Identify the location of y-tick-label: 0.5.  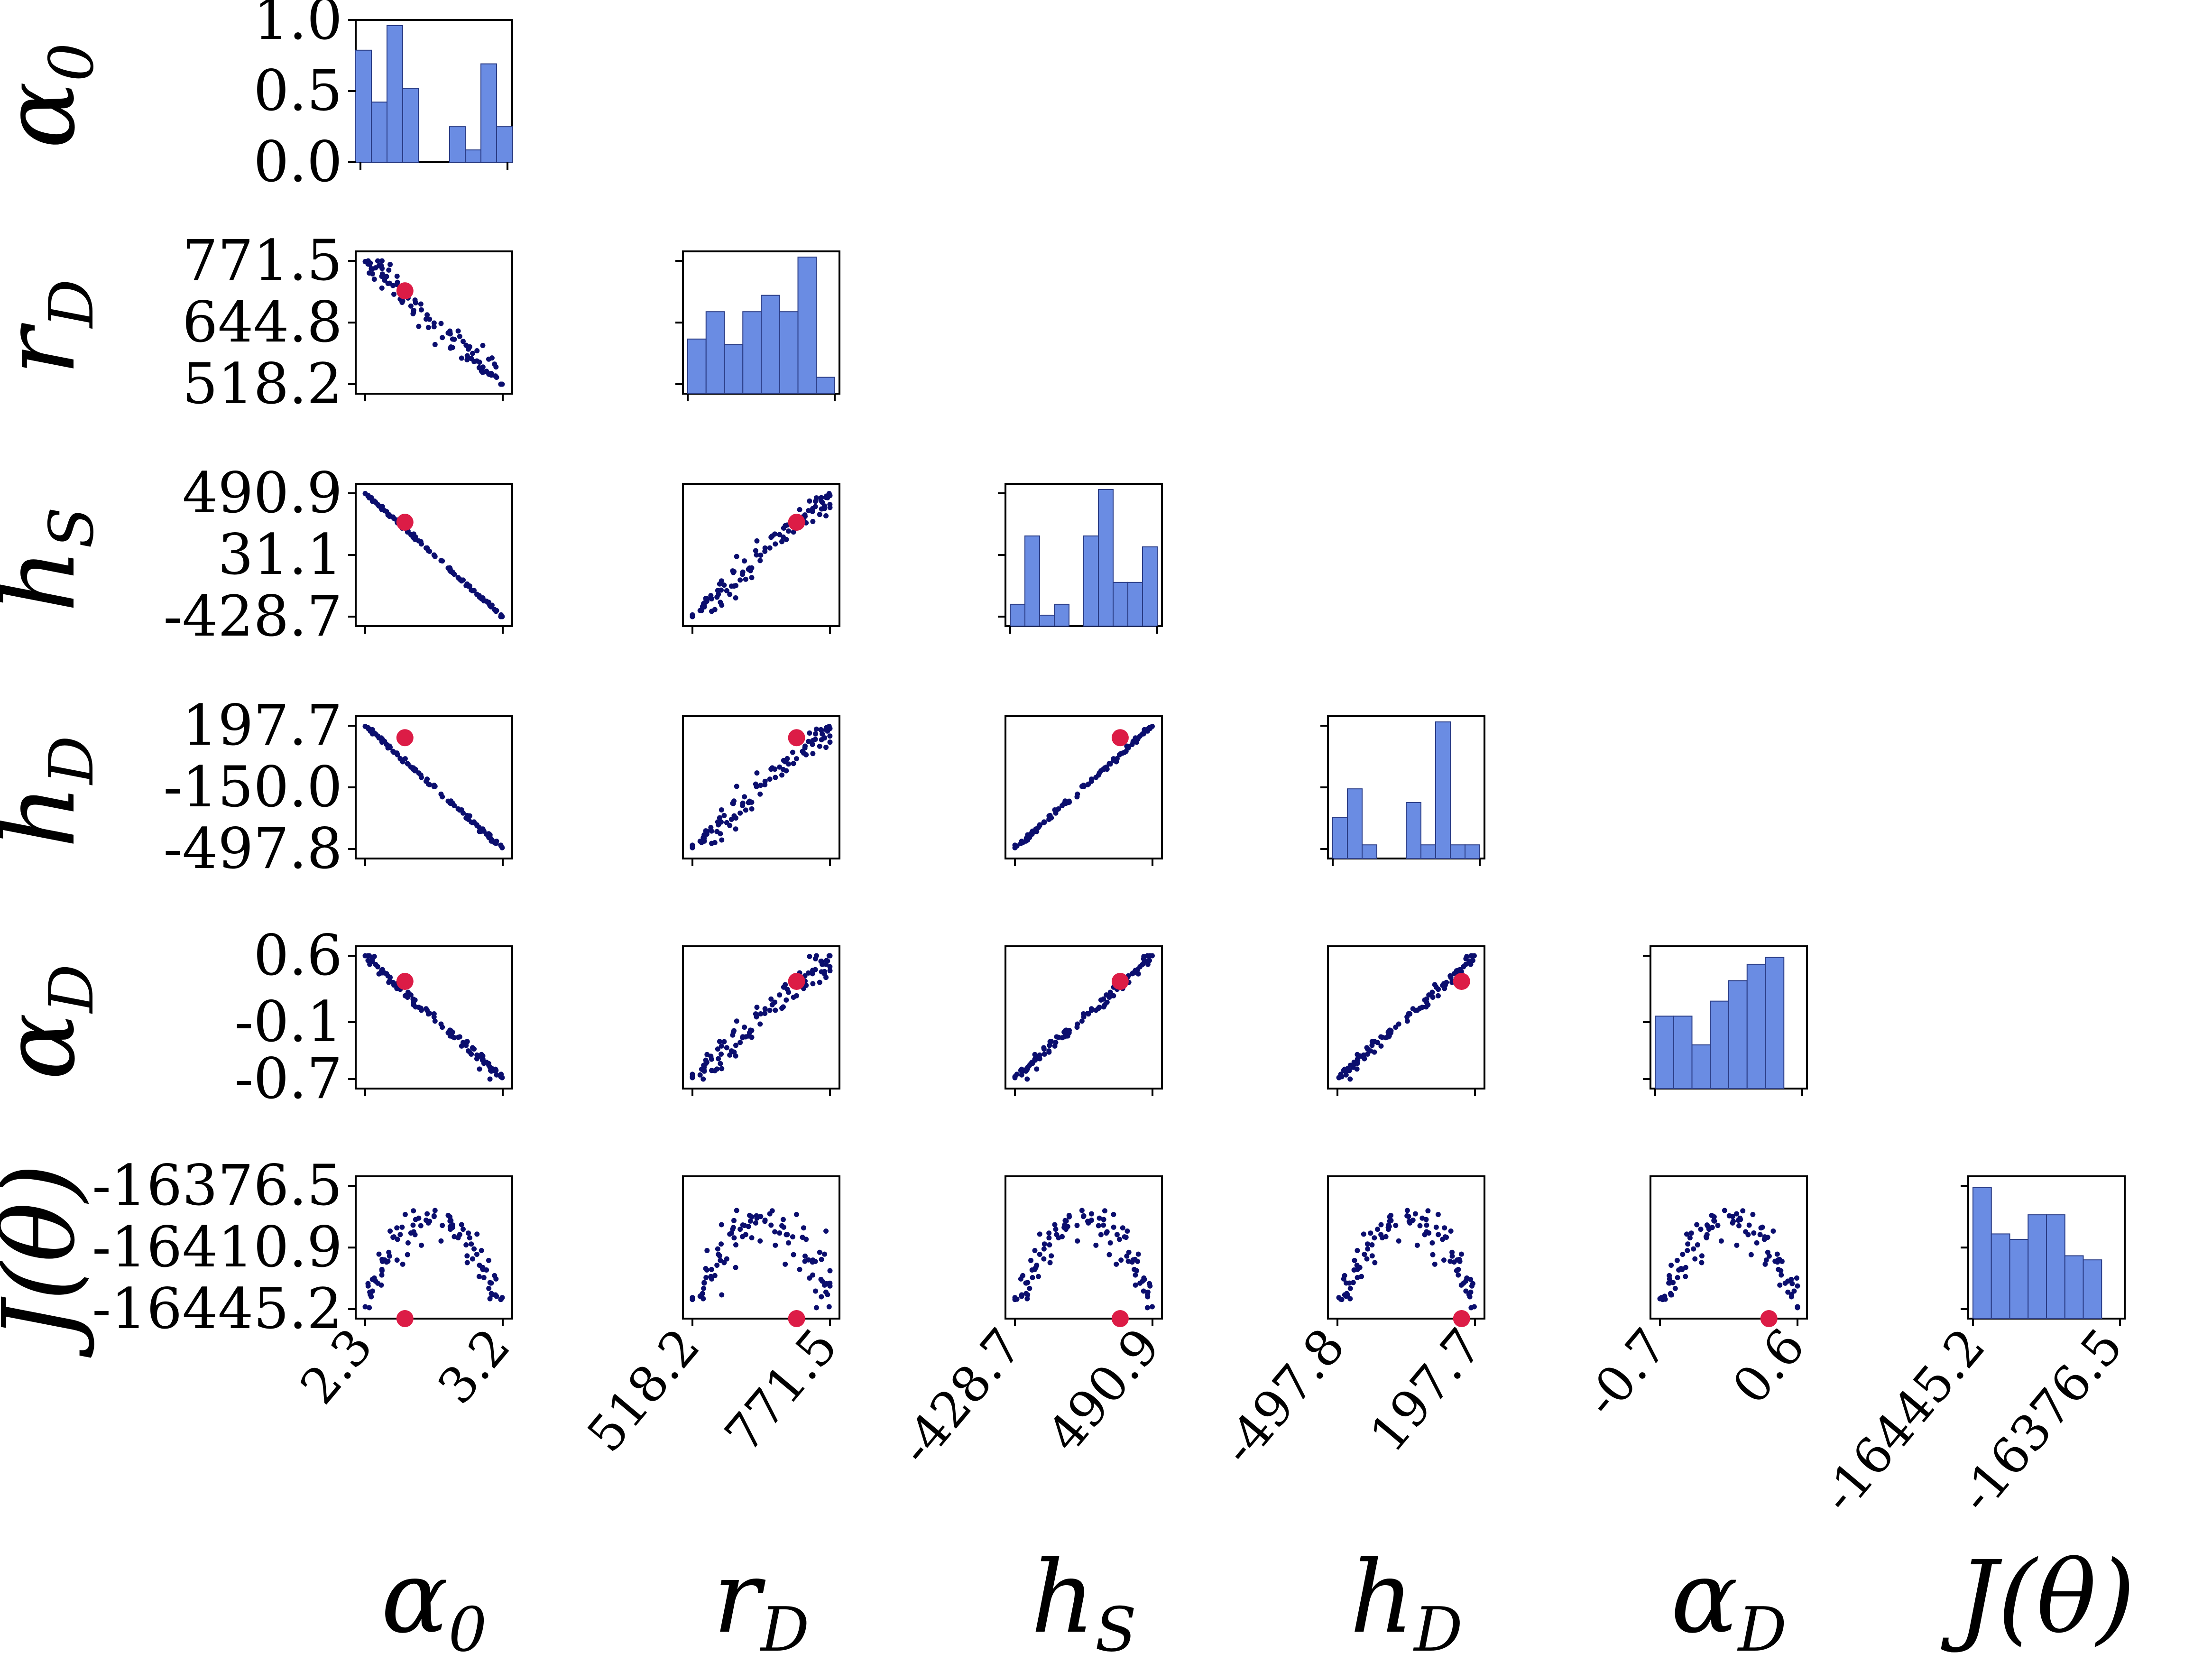
(297, 90).